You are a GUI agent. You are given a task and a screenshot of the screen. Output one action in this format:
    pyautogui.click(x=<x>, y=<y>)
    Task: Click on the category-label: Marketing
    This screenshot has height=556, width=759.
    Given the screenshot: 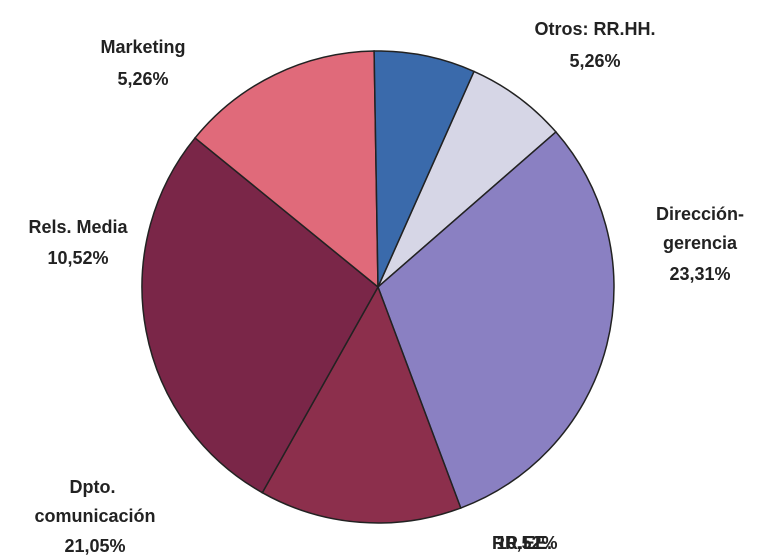 What is the action you would take?
    pyautogui.click(x=142, y=47)
    